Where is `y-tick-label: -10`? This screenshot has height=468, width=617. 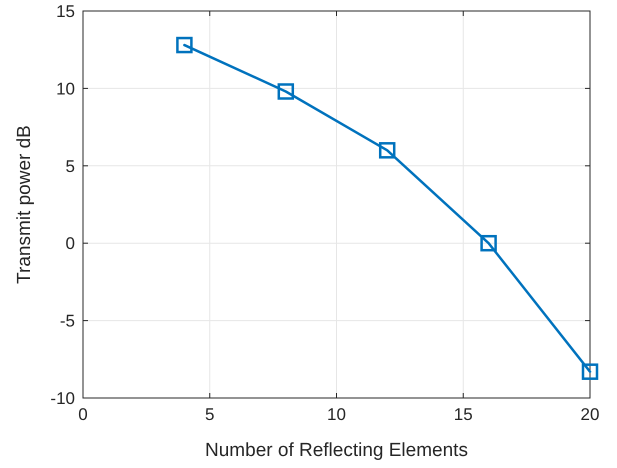 y-tick-label: -10 is located at coordinates (62, 398).